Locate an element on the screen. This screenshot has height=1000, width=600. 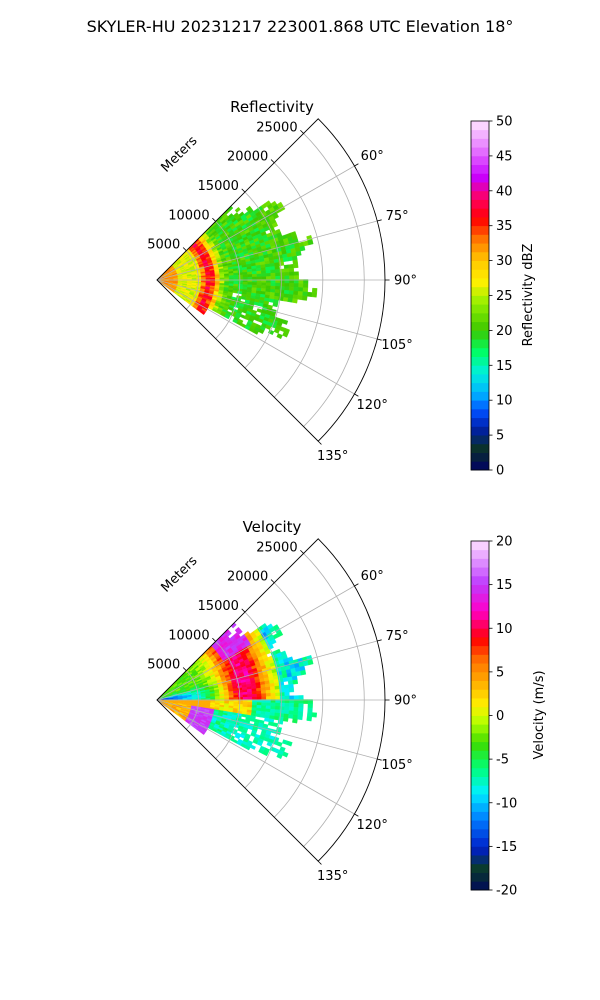
azimuth-tick-label: 120° is located at coordinates (372, 405).